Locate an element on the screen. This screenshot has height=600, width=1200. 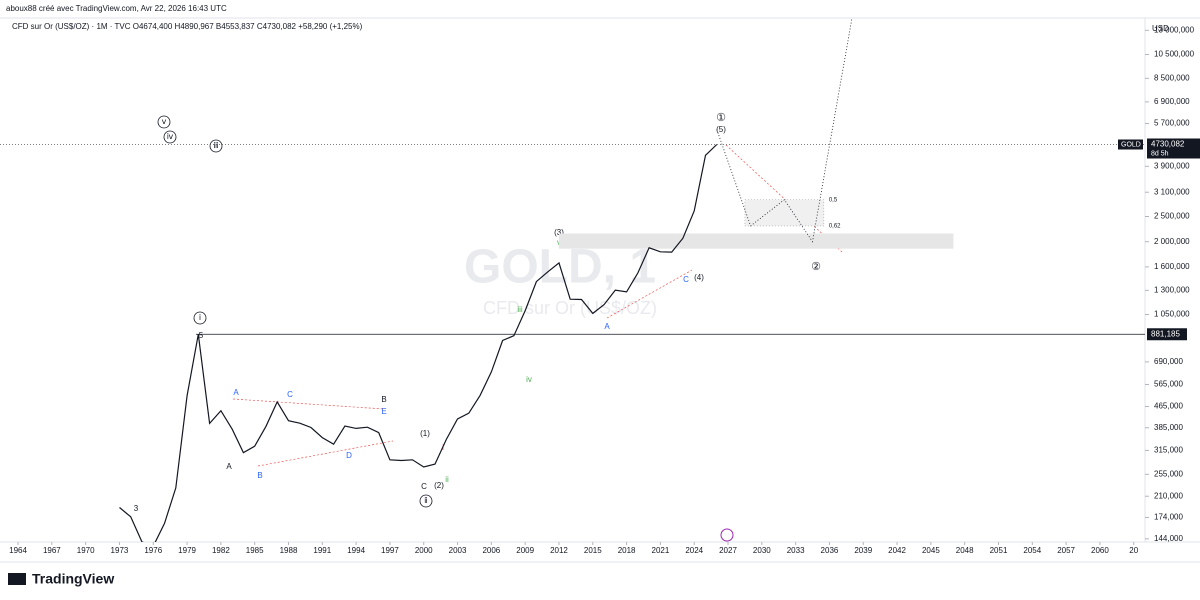
y-tick-label: 13 000,000 is located at coordinates (1174, 29).